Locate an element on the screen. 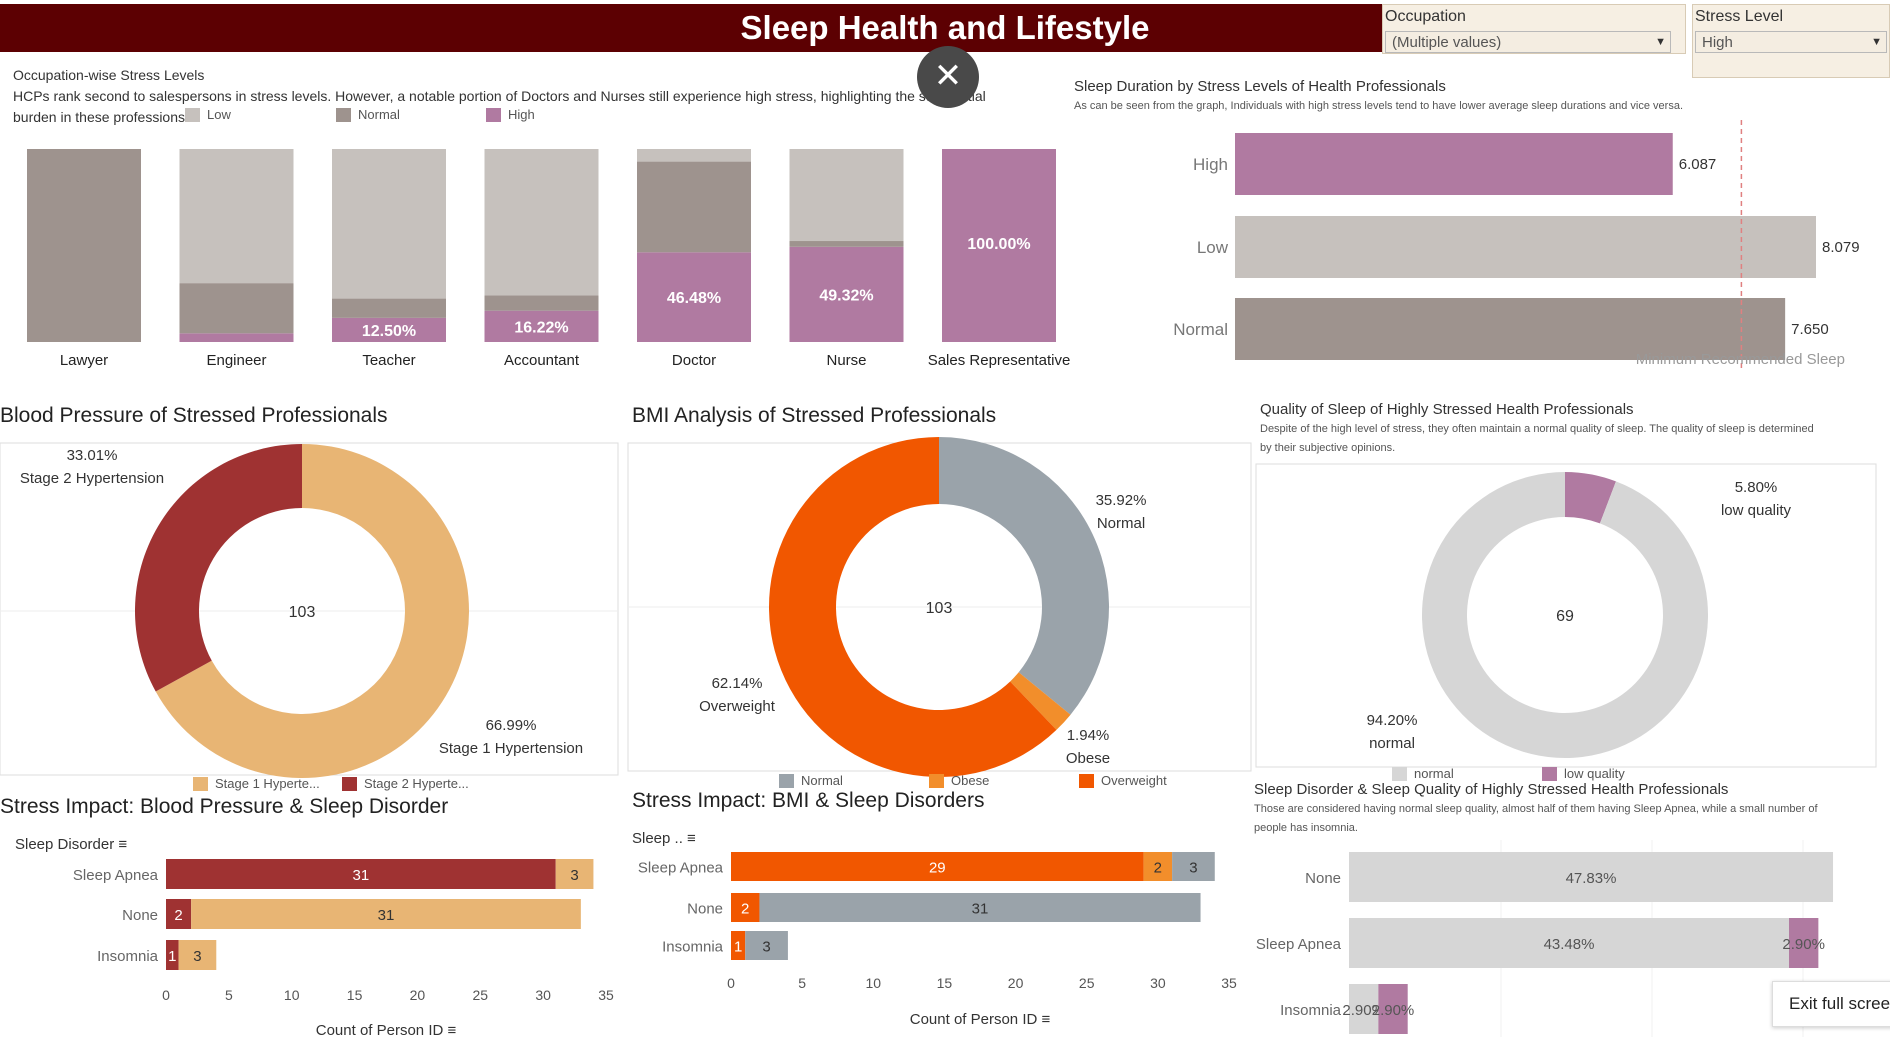  quality-legend-low-label: low quality is located at coordinates (1594, 773).